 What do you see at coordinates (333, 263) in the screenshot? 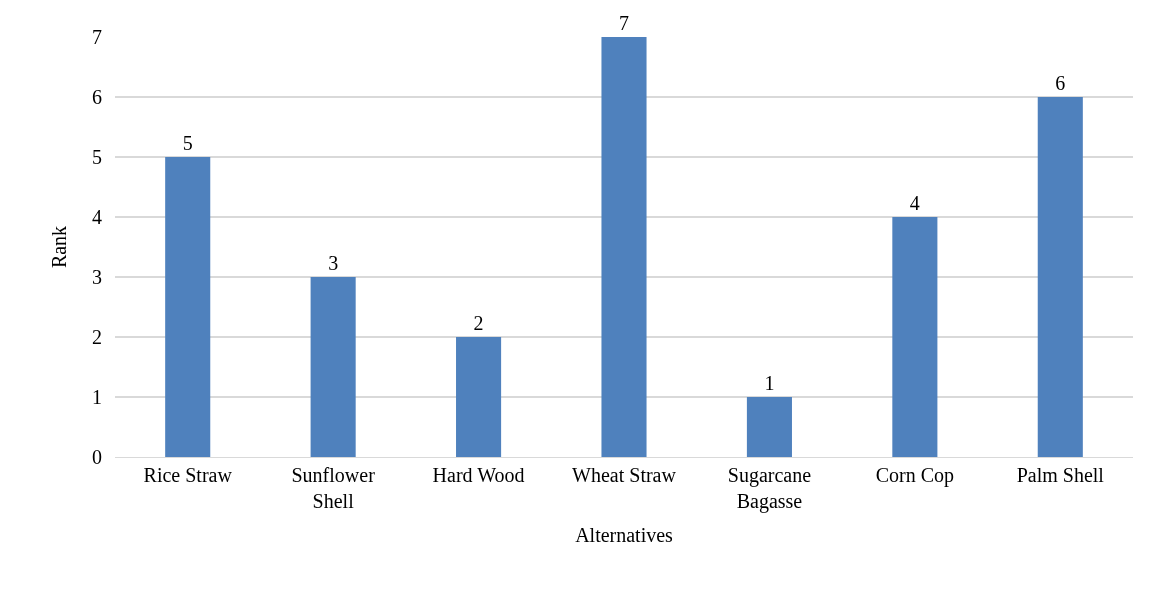
I see `data-label: 3` at bounding box center [333, 263].